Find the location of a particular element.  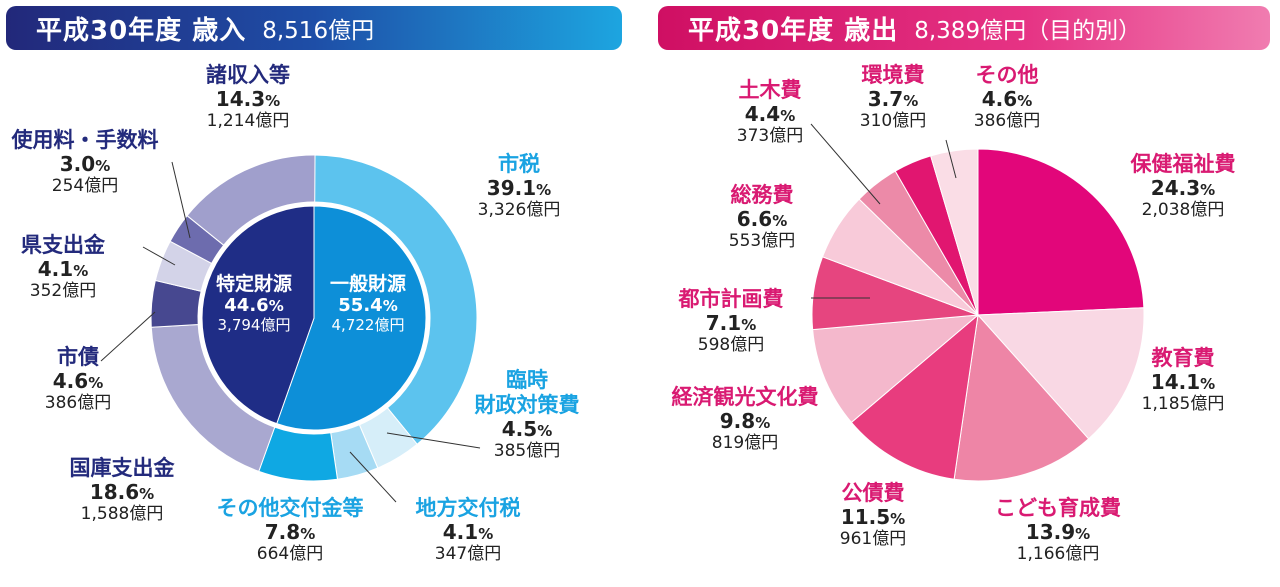

slice-percent: 6.6% is located at coordinates (762, 218).